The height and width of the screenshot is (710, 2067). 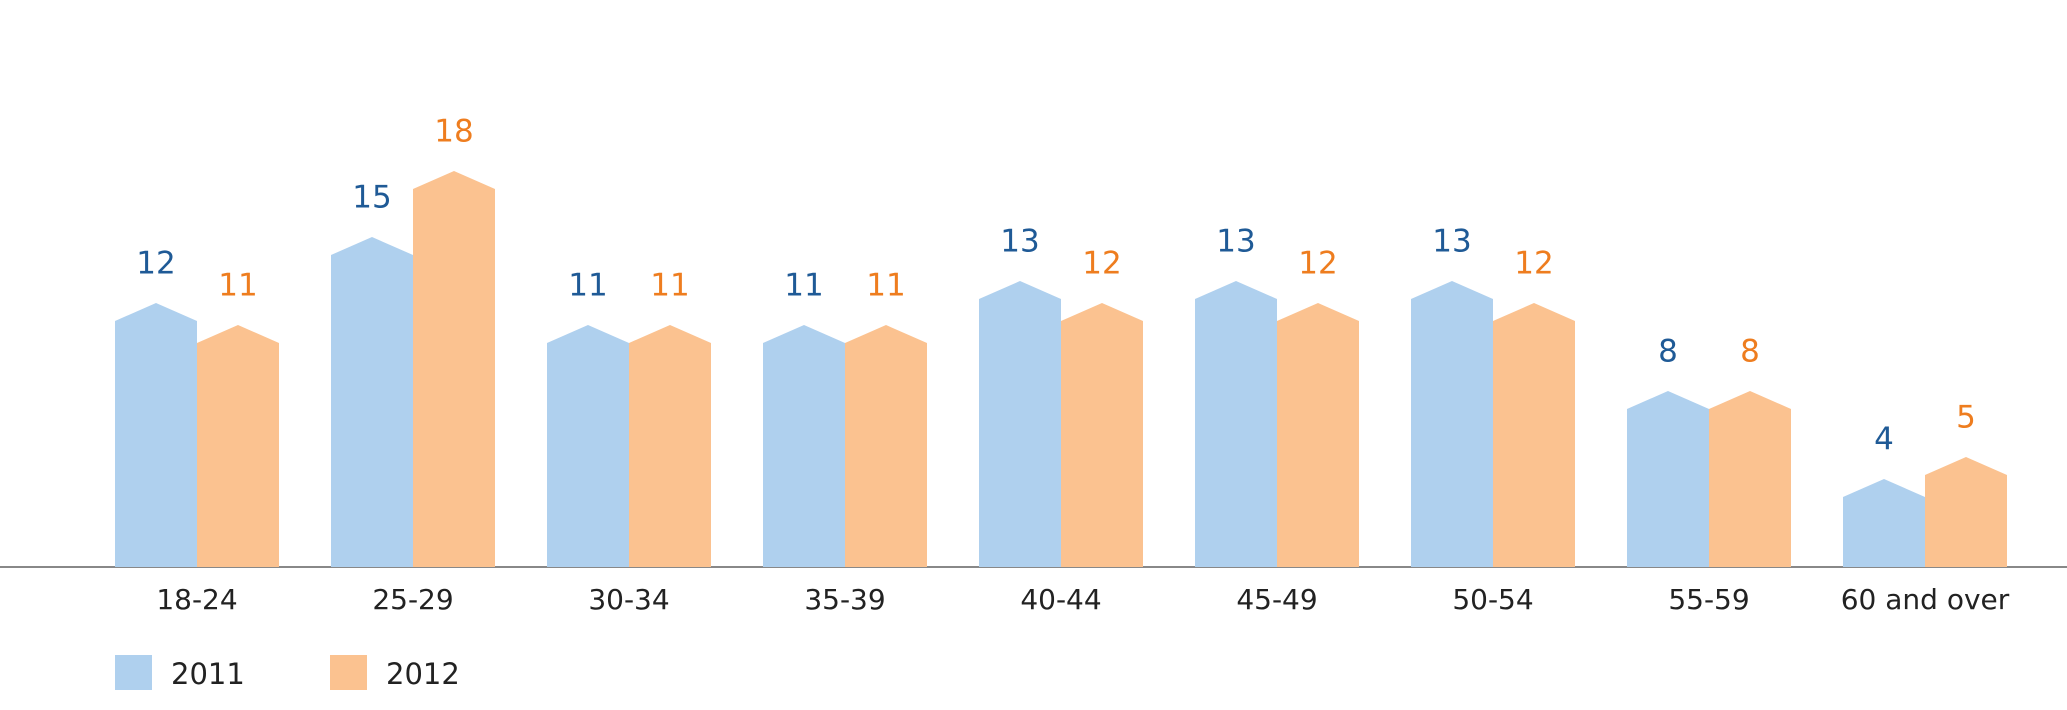 I want to click on value-label: 18, so click(x=453, y=132).